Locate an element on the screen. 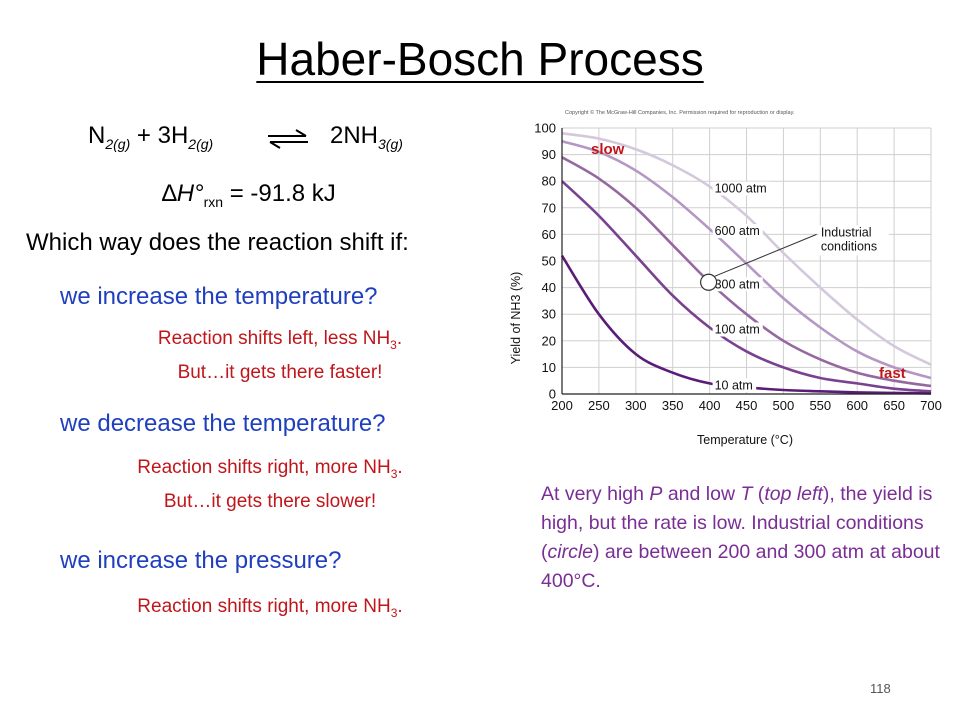 The width and height of the screenshot is (960, 720). series-label: 100 atm is located at coordinates (737, 330).